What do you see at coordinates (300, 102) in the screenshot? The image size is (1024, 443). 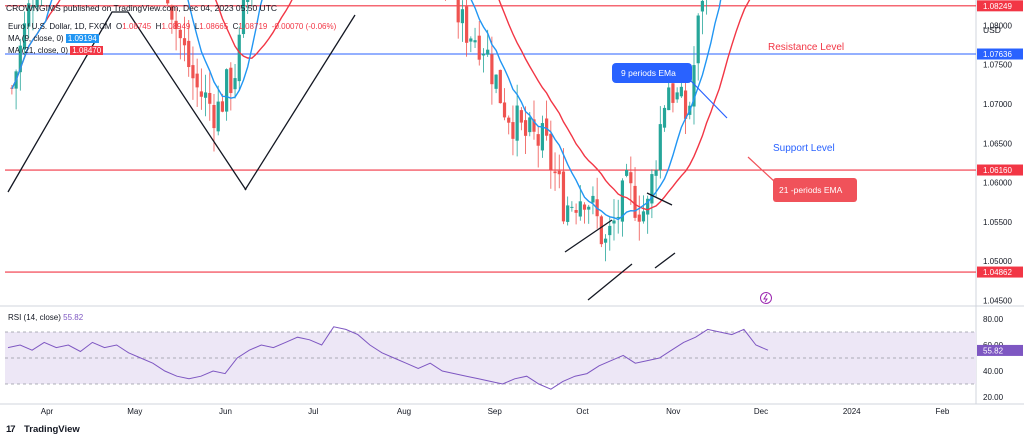 I see `trend-line-rally` at bounding box center [300, 102].